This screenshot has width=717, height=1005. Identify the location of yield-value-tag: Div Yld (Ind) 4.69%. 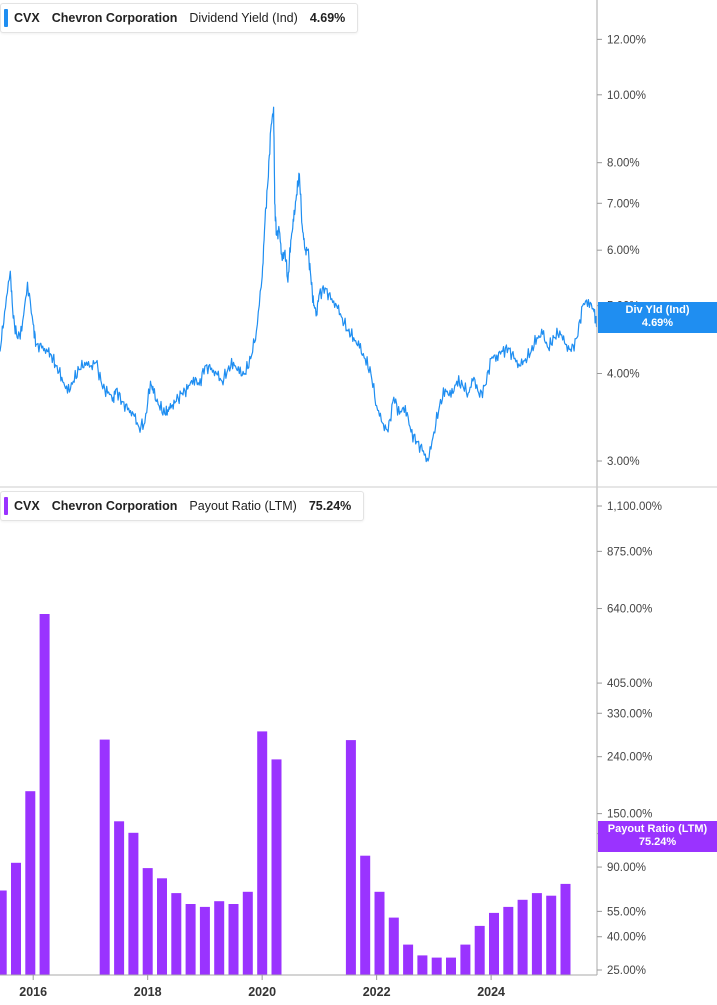
(657, 317).